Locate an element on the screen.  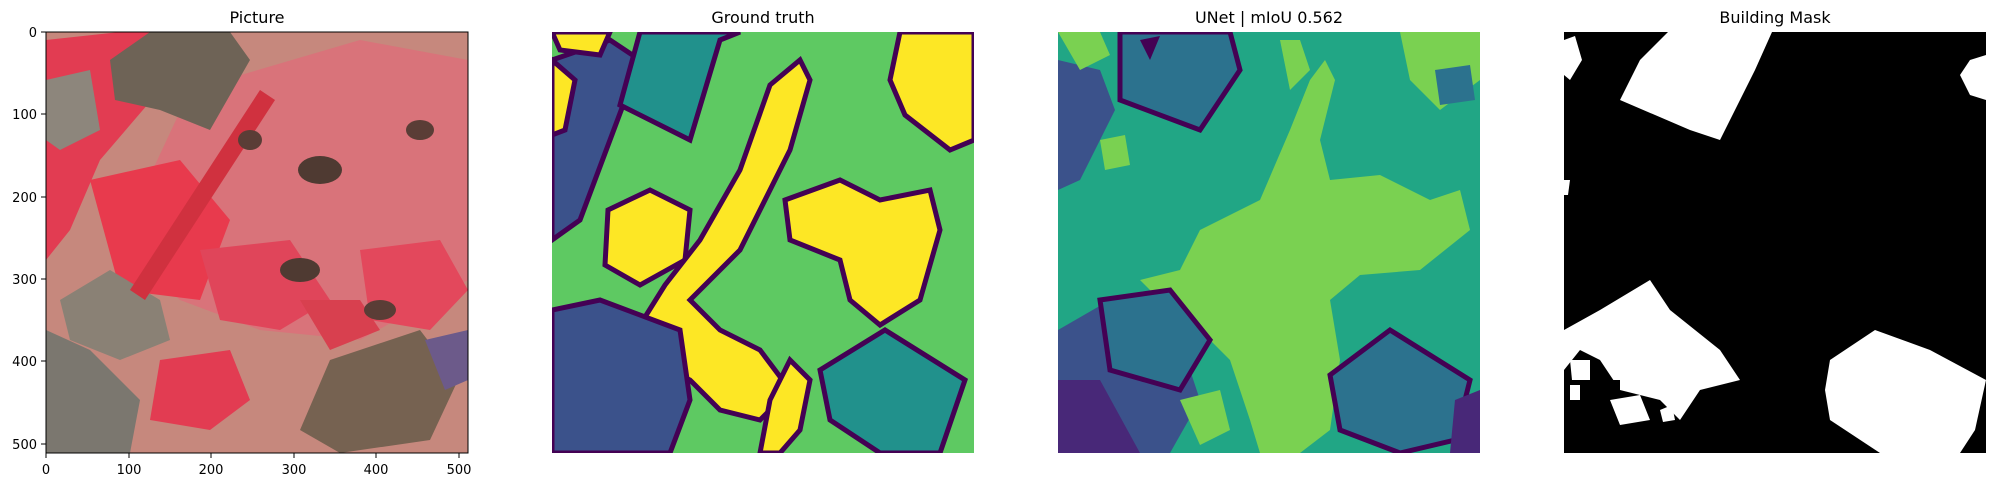
y-tick-label: 100 is located at coordinates (24, 115).